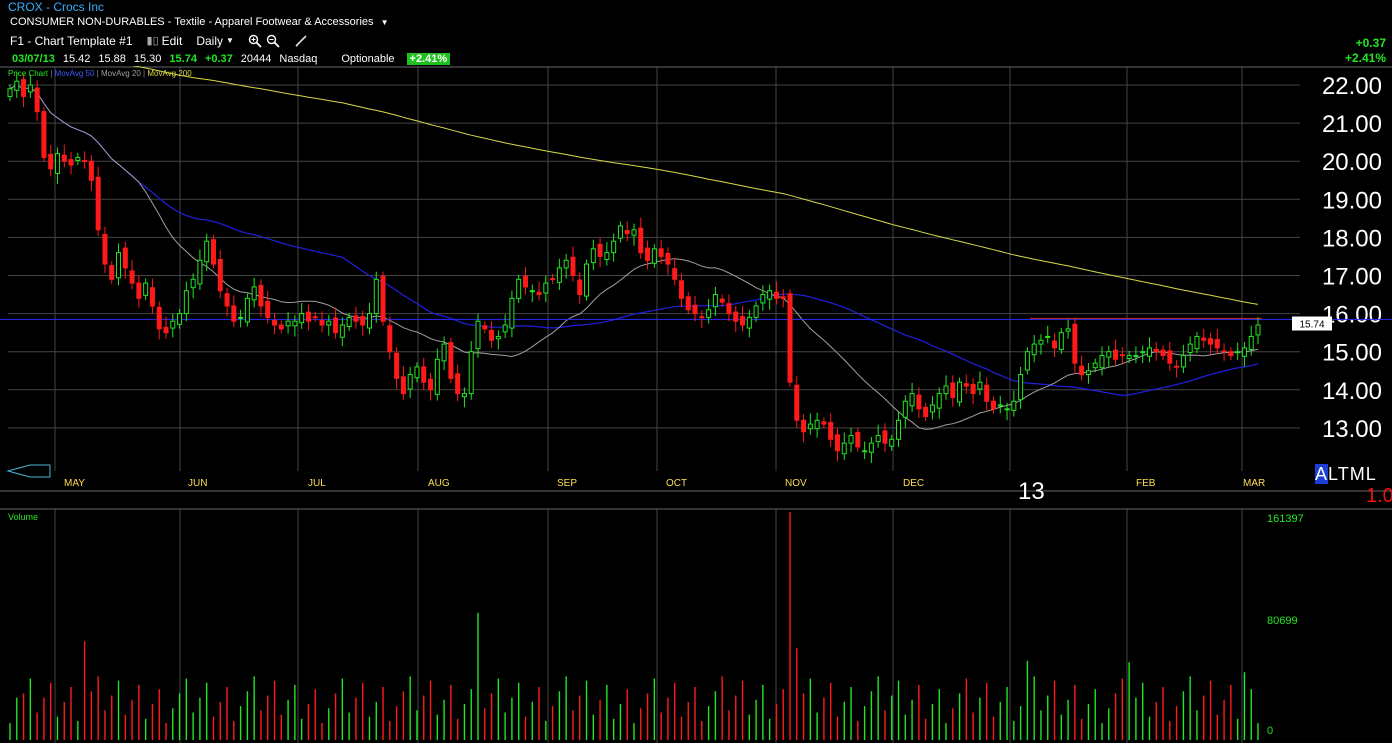 The height and width of the screenshot is (743, 1392). What do you see at coordinates (120, 73) in the screenshot?
I see `legend-ma20: MovAvg 20` at bounding box center [120, 73].